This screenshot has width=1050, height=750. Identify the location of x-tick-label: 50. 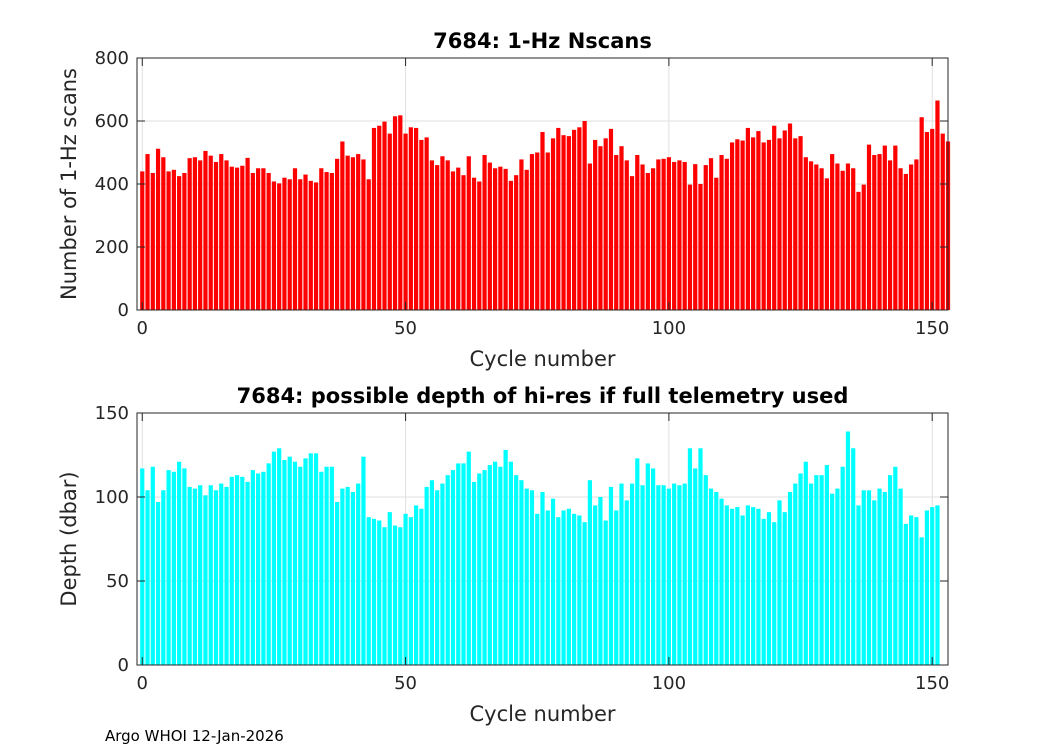
(405, 328).